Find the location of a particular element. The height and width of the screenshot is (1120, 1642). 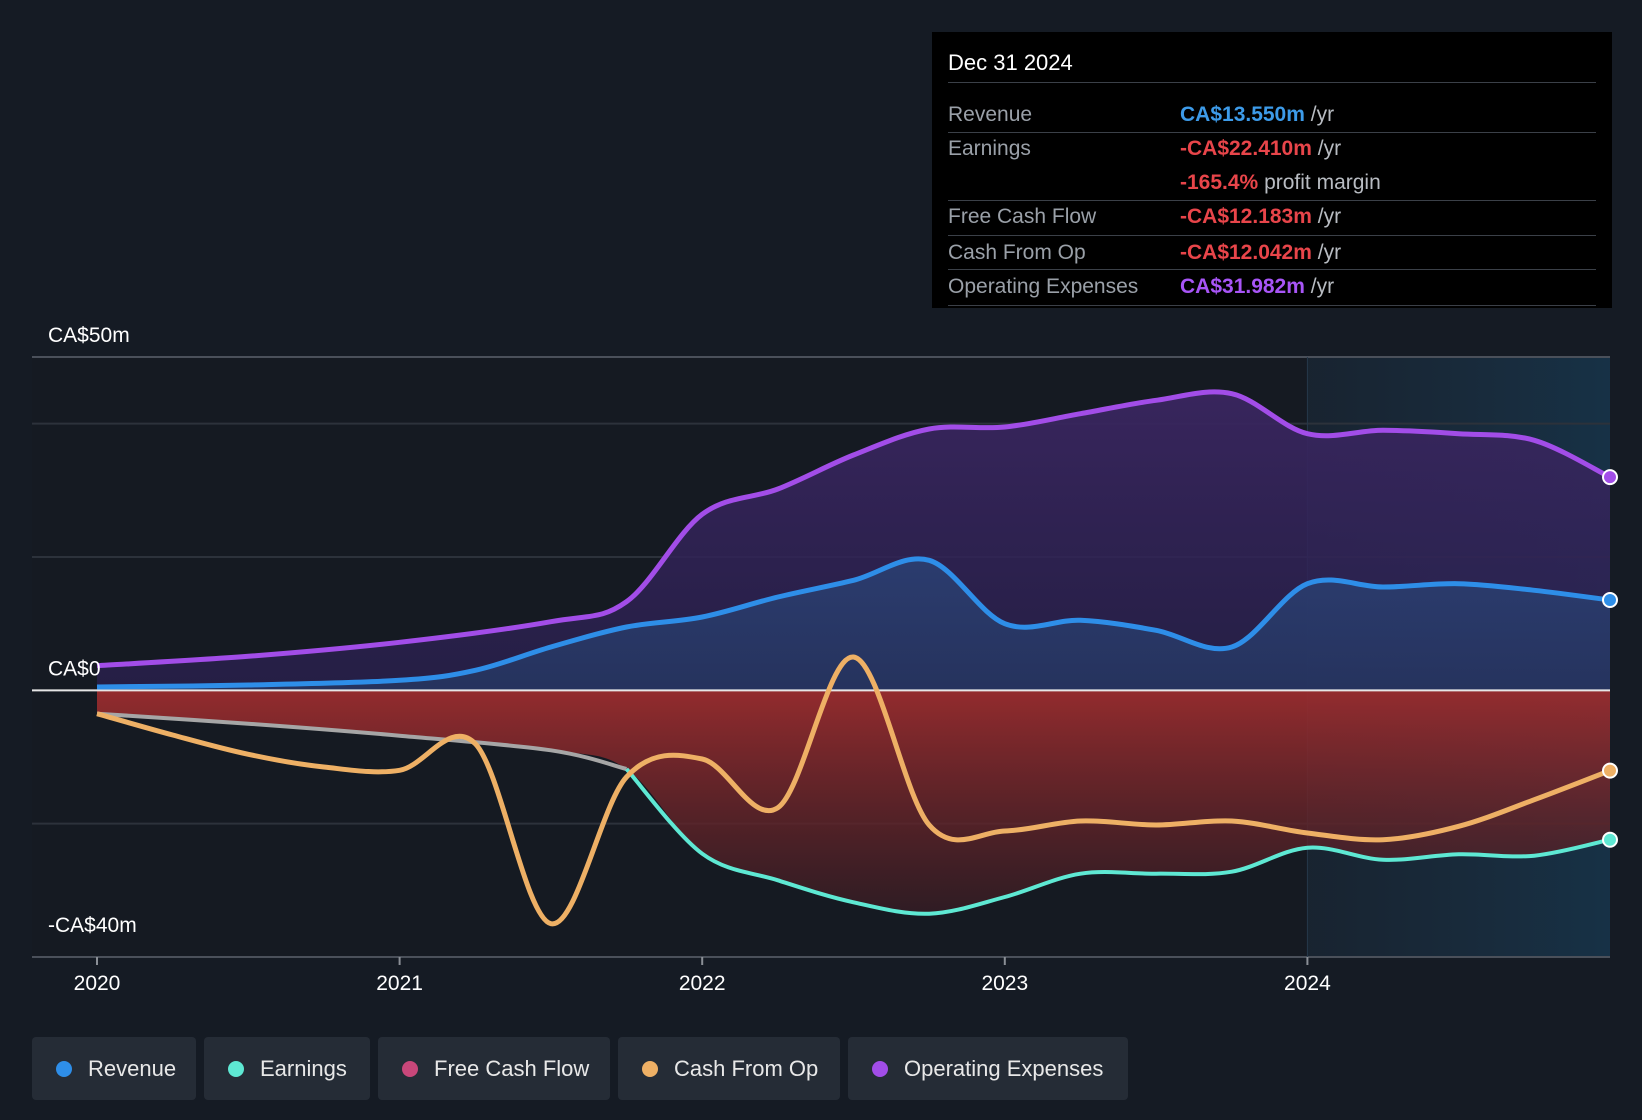

earnings-dot-icon is located at coordinates (236, 1069).